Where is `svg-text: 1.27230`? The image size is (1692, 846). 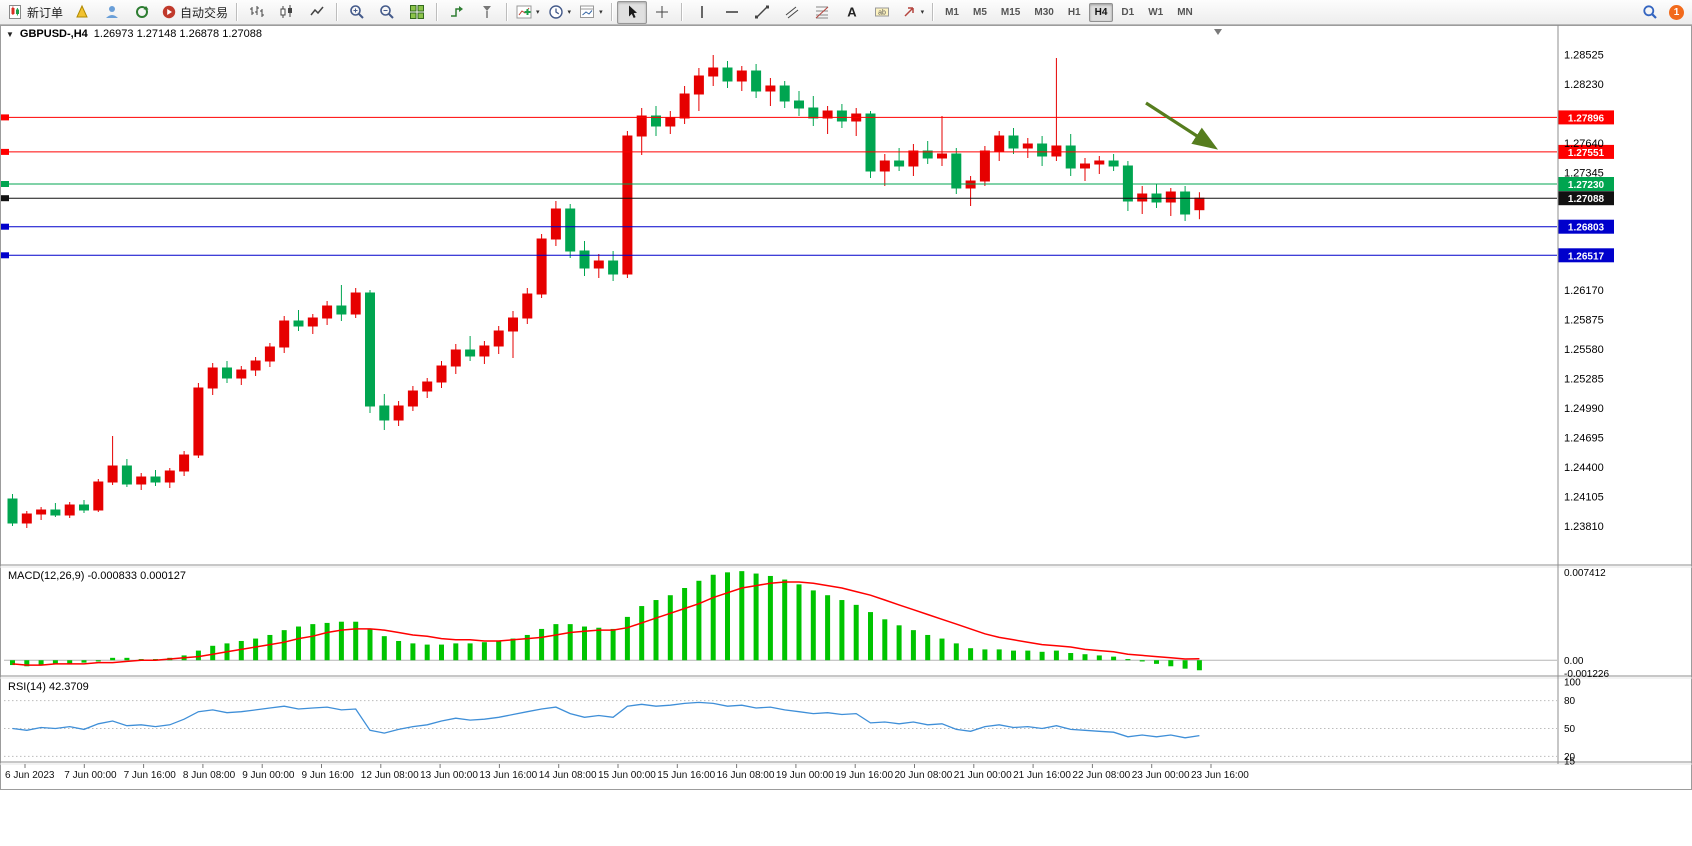 svg-text: 1.27230 is located at coordinates (1586, 185).